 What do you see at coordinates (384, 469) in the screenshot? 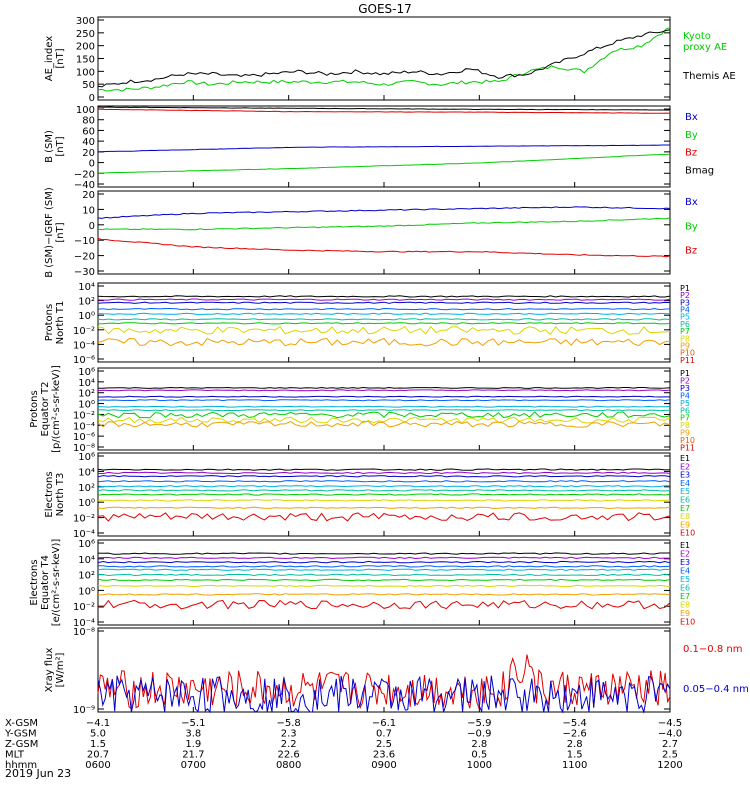
I see `series-line-e1` at bounding box center [384, 469].